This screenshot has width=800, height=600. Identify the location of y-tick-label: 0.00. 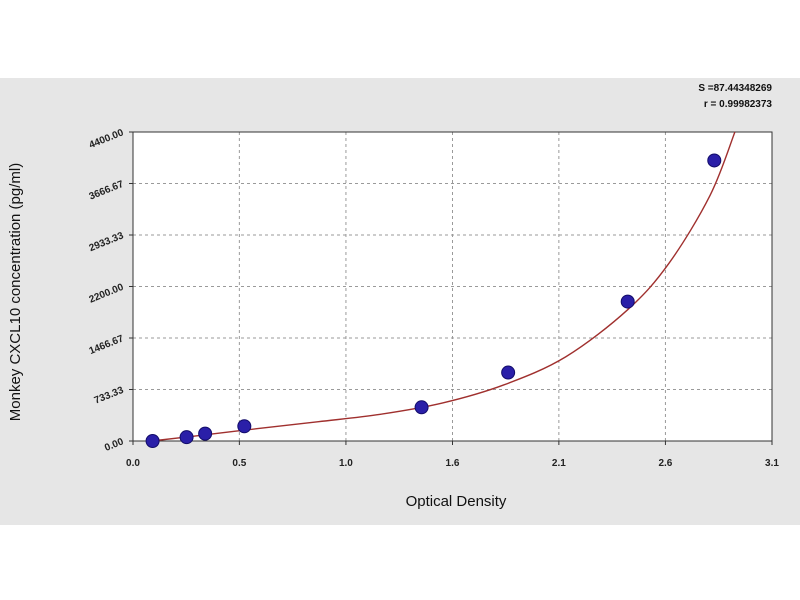
(114, 445).